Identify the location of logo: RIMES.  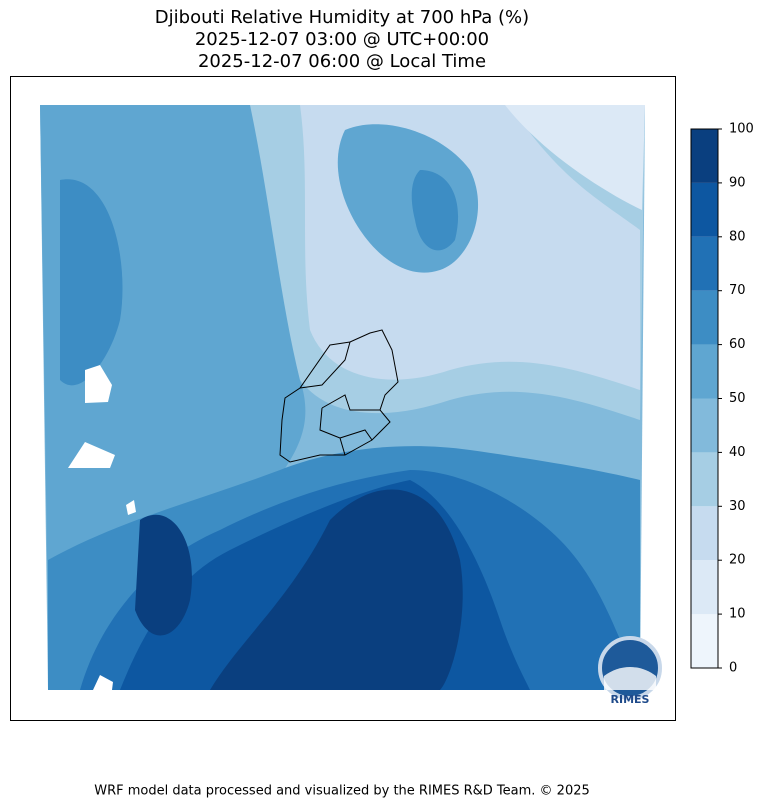
(630, 671).